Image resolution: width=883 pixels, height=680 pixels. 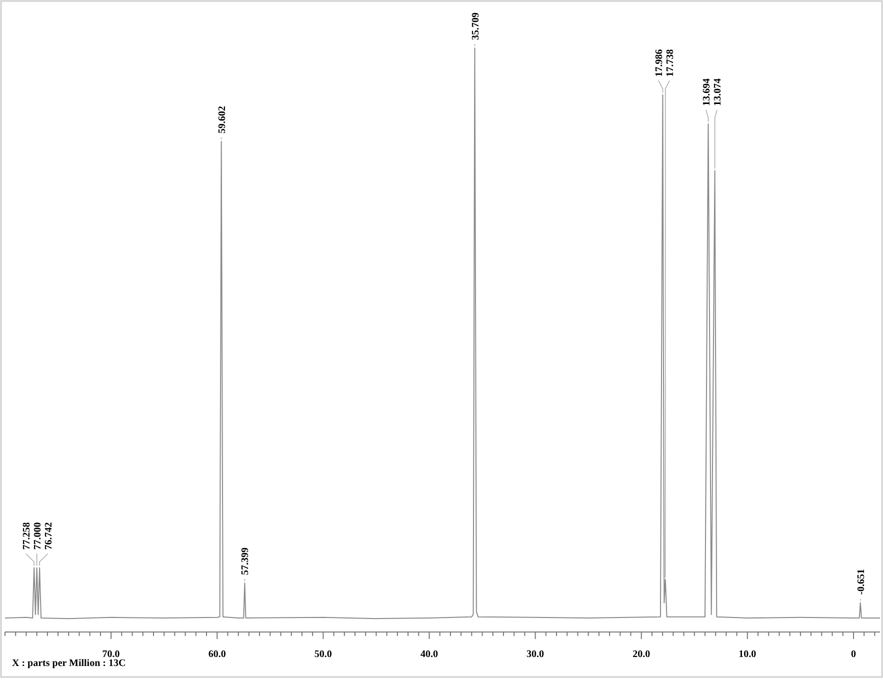 I want to click on x-axis-title: X : parts per Million : 13C, so click(x=69, y=663).